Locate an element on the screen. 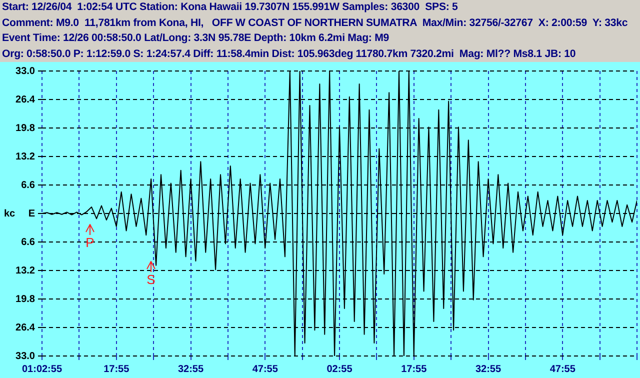  text: Event Time: 12/26 00:58:50.0 Lat/Long: 3.3N 95.78E Depth: 10km 6.2mi Mag: M9 is located at coordinates (196, 38).